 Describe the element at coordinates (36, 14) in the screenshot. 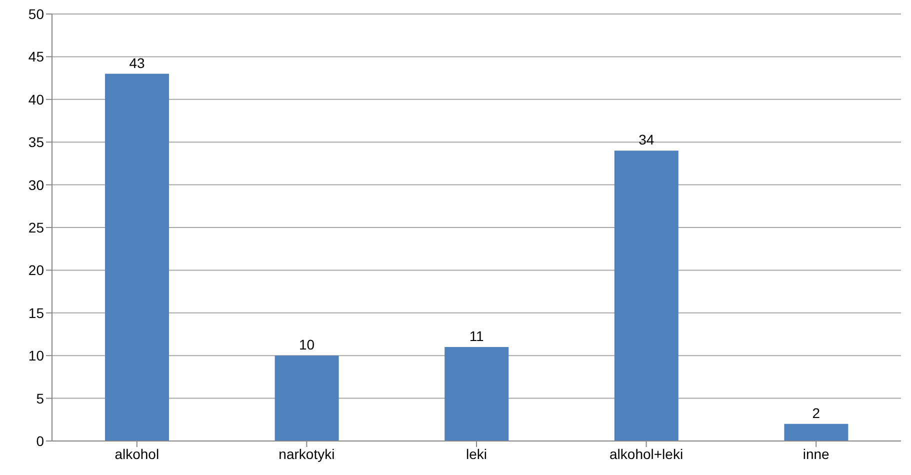

I see `y-tick-label: 50` at that location.